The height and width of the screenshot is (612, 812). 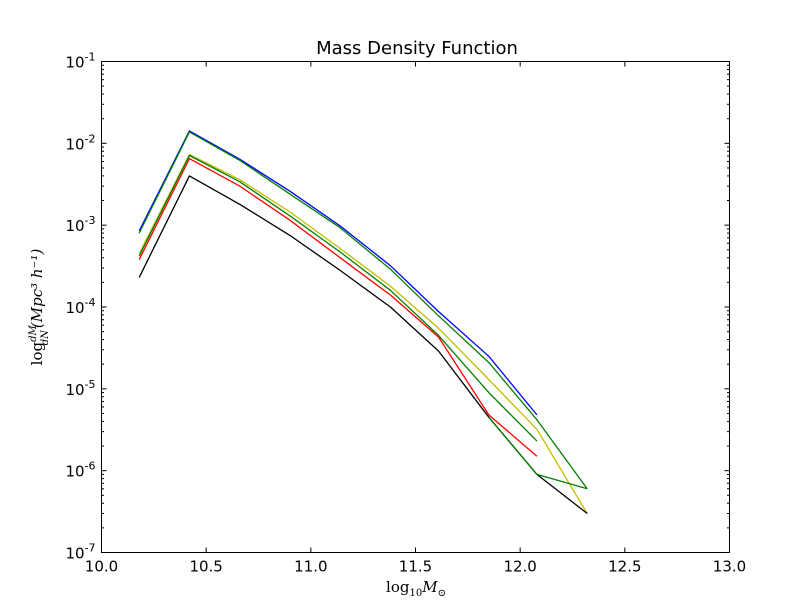 I want to click on y-axis-label-den: dN, so click(x=45, y=337).